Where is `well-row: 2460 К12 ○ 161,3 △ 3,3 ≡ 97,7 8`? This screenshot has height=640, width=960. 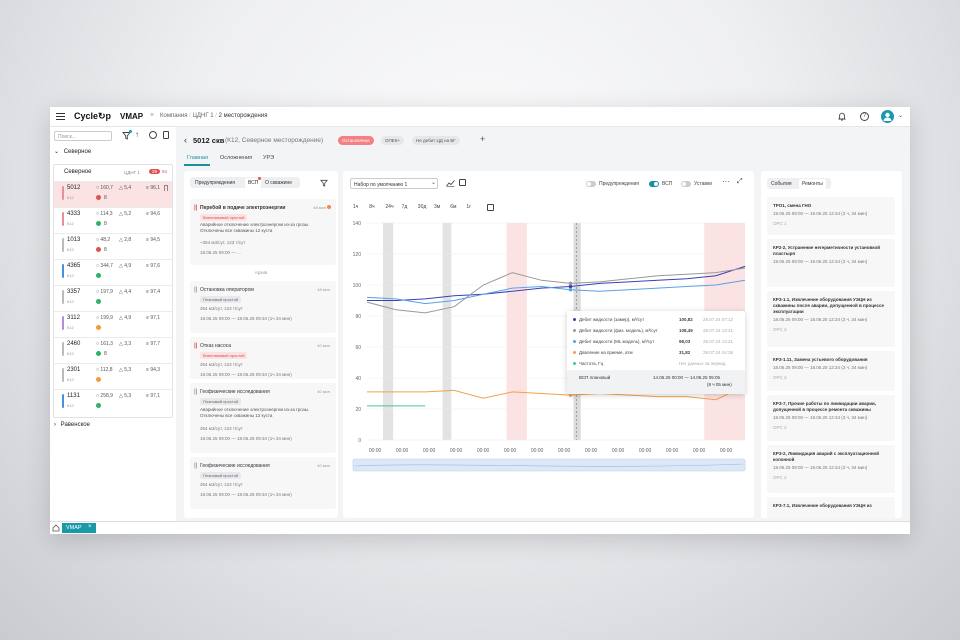 well-row: 2460 К12 ○ 161,3 △ 3,3 ≡ 97,7 8 is located at coordinates (113, 350).